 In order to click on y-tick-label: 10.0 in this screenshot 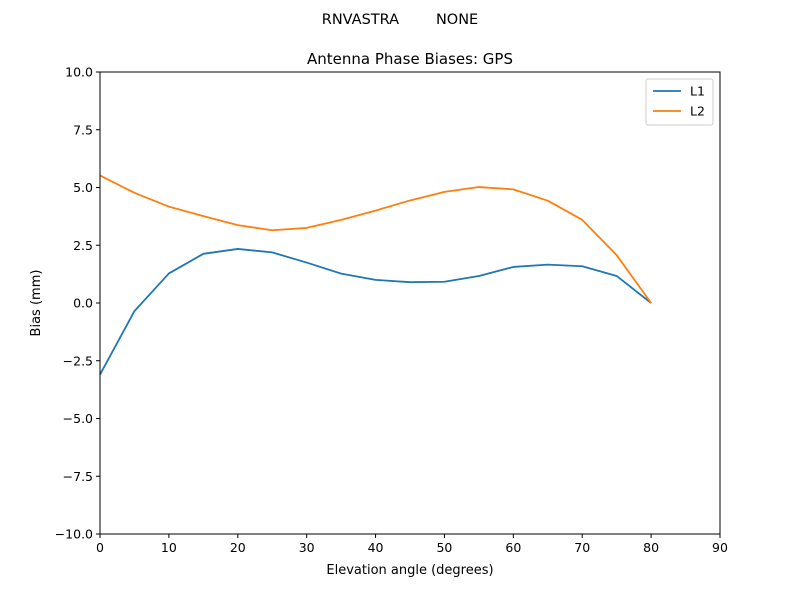, I will do `click(79, 72)`.